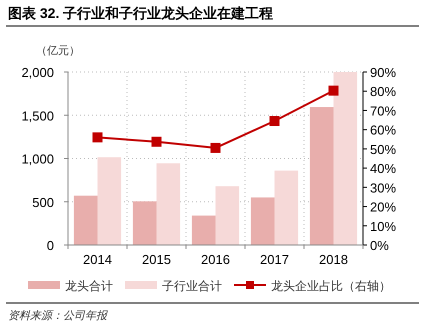 The image size is (425, 326). I want to click on y2-tick-label: 10%, so click(383, 226).